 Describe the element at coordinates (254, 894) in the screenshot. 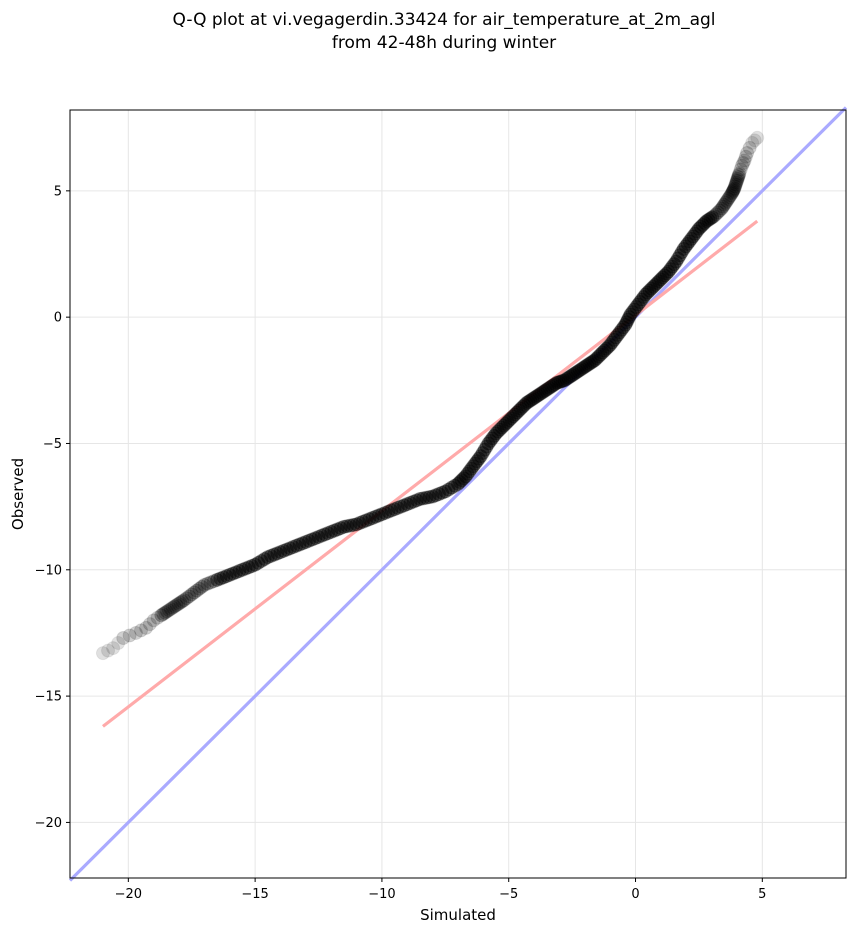

I see `x-tick-label: −15` at that location.